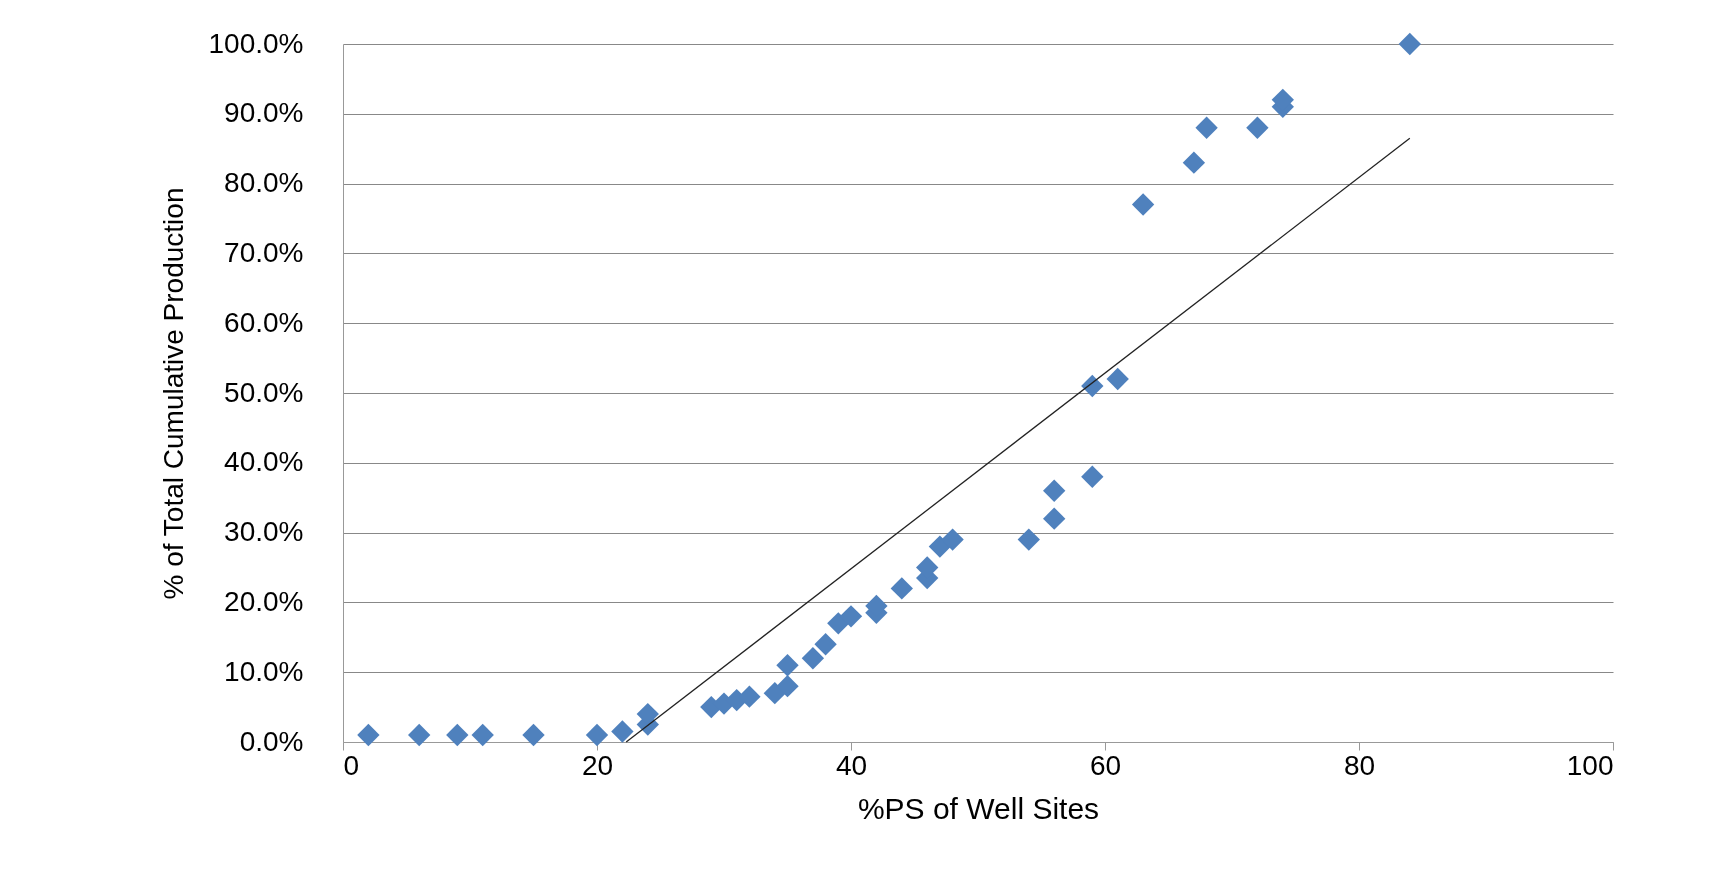  Describe the element at coordinates (264, 183) in the screenshot. I see `y-tick-label: 80.0%` at that location.